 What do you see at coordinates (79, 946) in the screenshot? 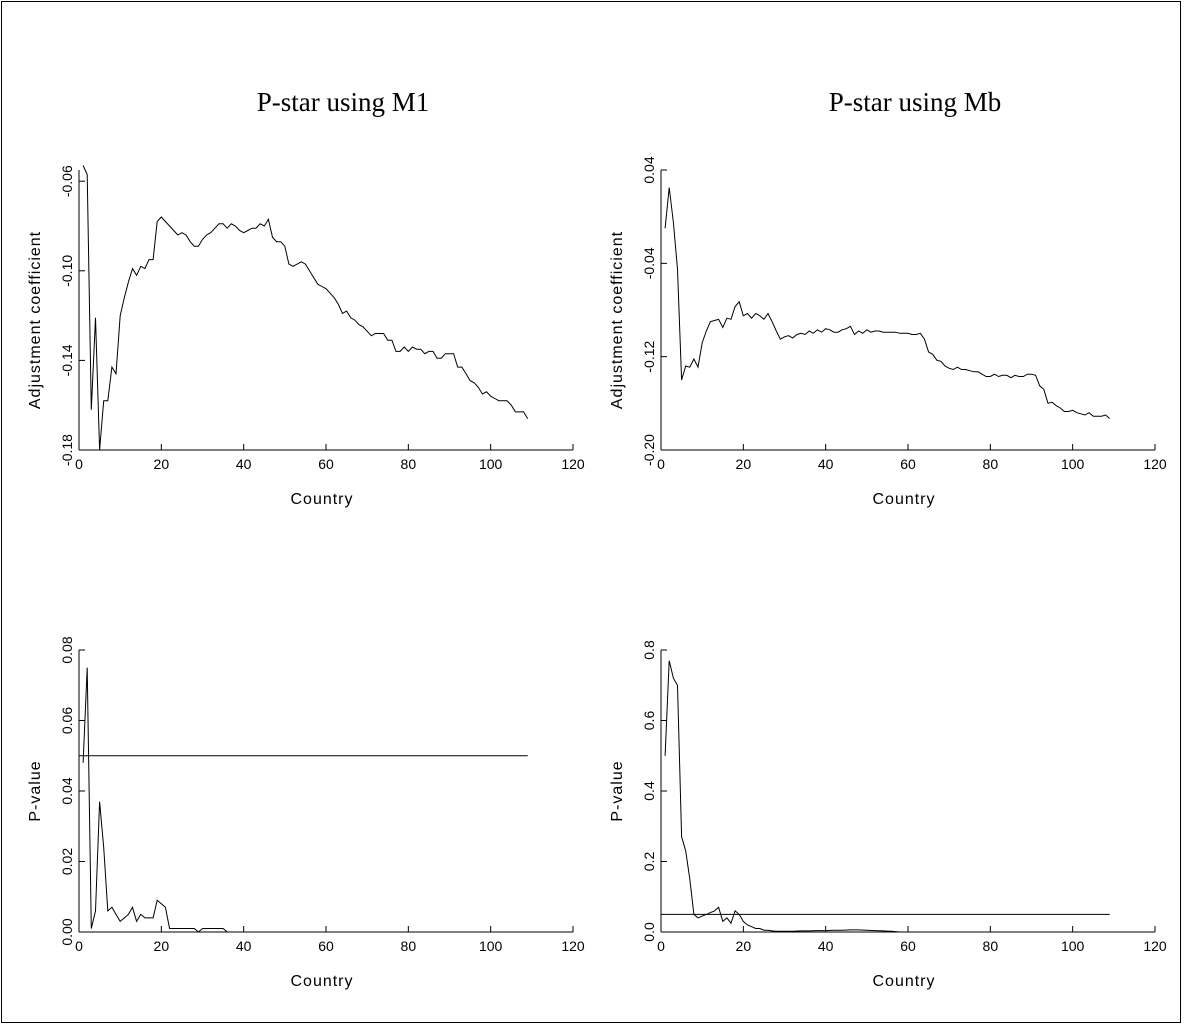
I see `m1-pvalue-x-tick-label: 0` at bounding box center [79, 946].